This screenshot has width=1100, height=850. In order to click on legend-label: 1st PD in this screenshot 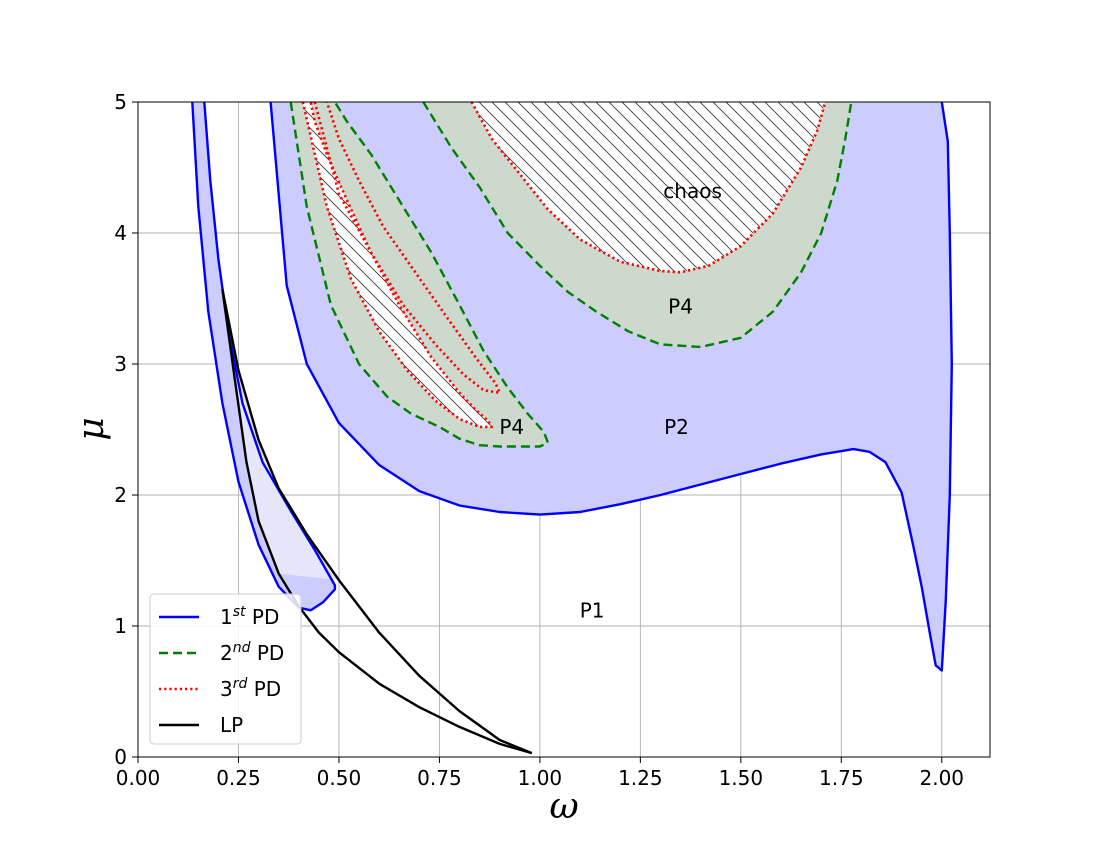, I will do `click(249, 616)`.